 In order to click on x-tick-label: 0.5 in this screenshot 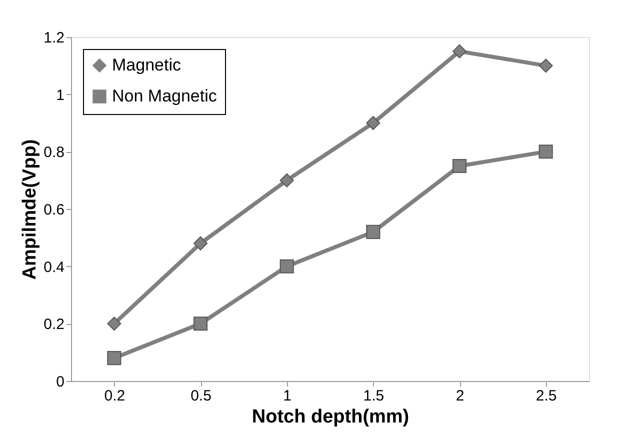, I will do `click(201, 396)`.